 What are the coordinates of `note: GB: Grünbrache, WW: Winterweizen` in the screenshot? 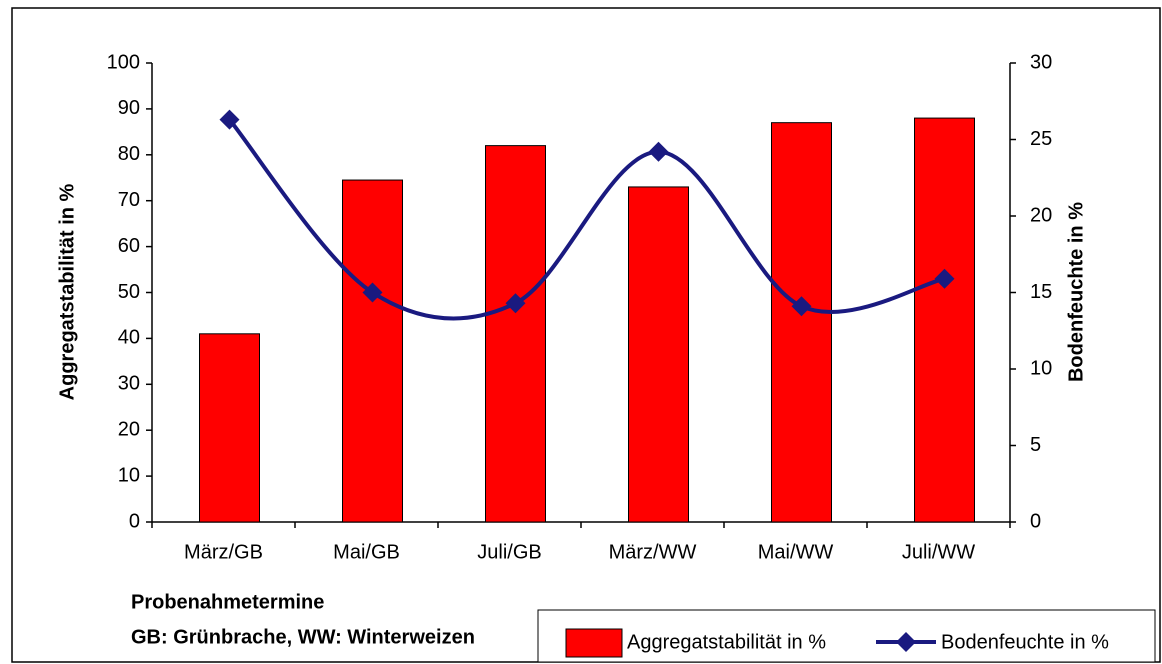 It's located at (303, 637).